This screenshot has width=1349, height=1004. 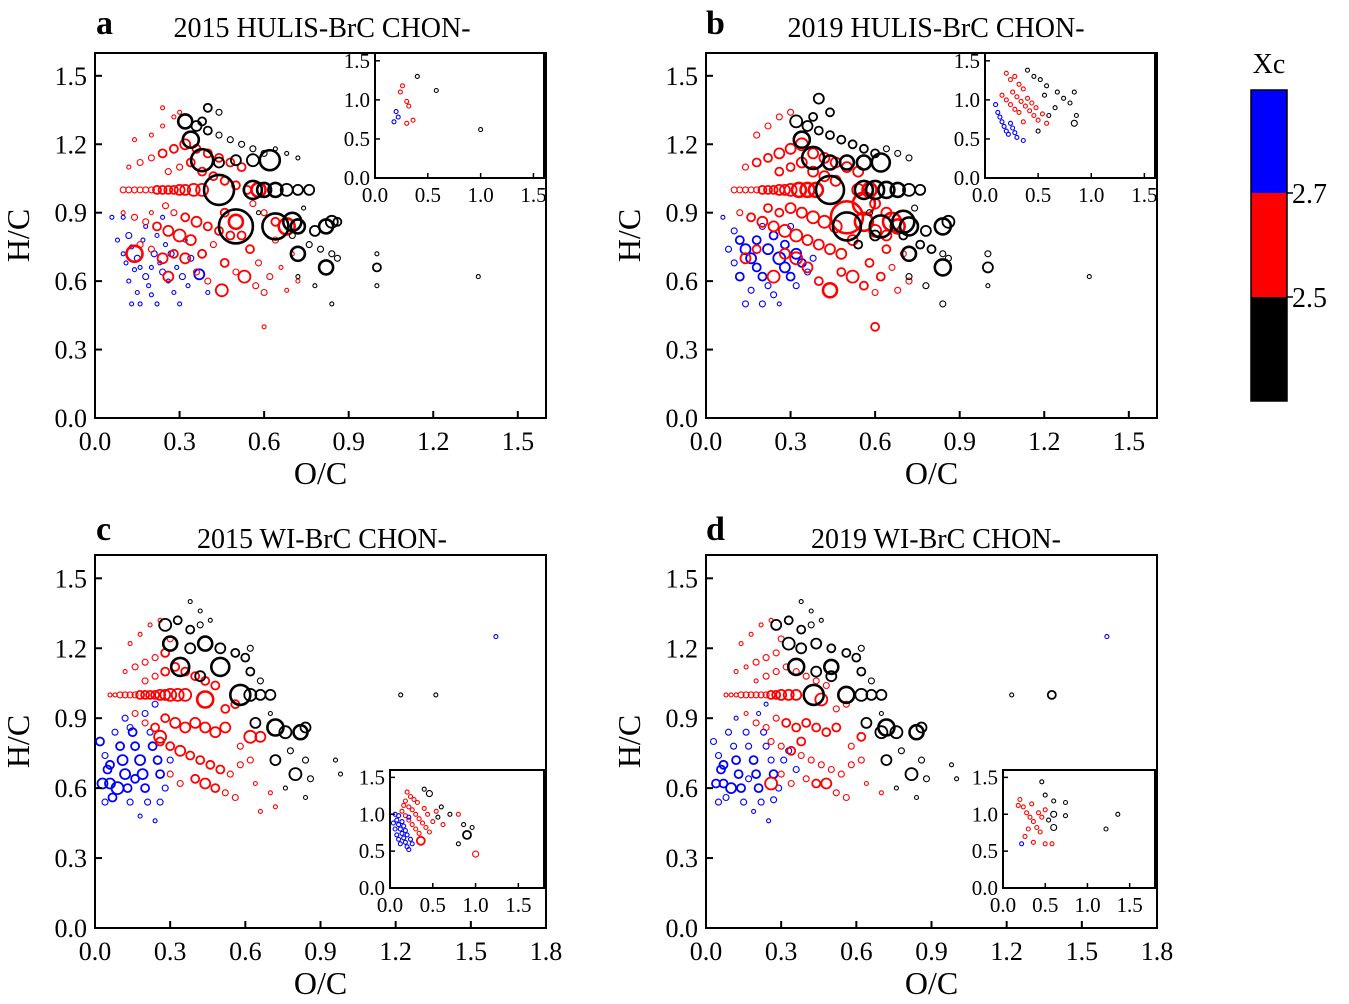 I want to click on inset-y-tick-label: 1.5, so click(x=967, y=61).